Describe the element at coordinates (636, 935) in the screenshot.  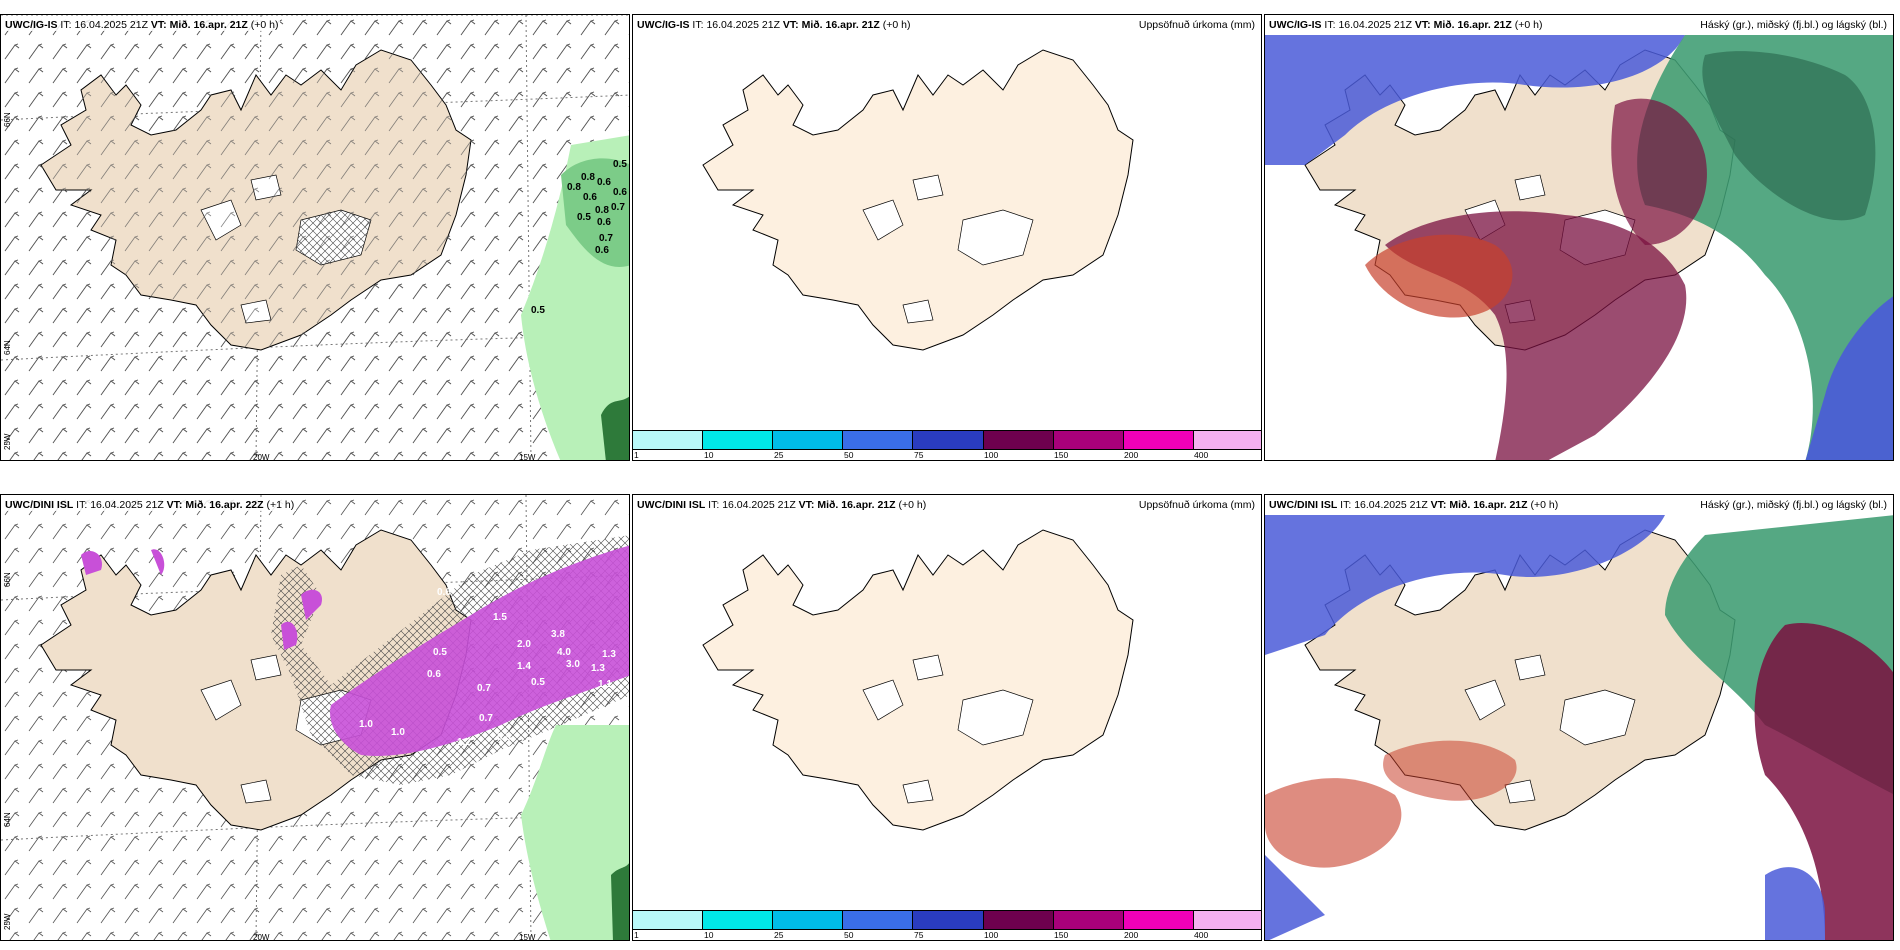
I see `colorbar-tick: 1` at that location.